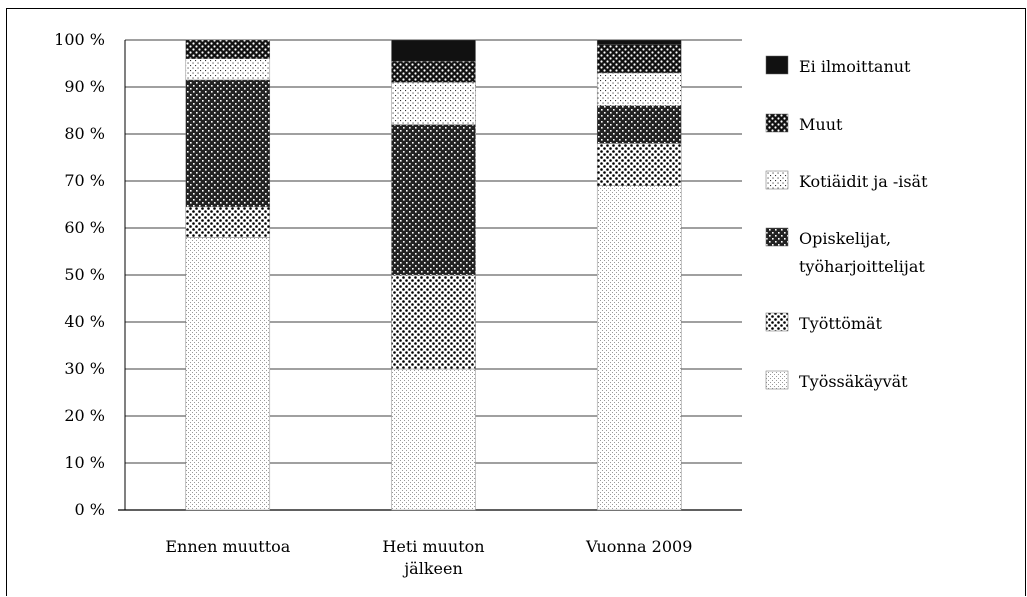 The height and width of the screenshot is (597, 1027). What do you see at coordinates (84, 274) in the screenshot?
I see `y-tick-label: 50 %` at bounding box center [84, 274].